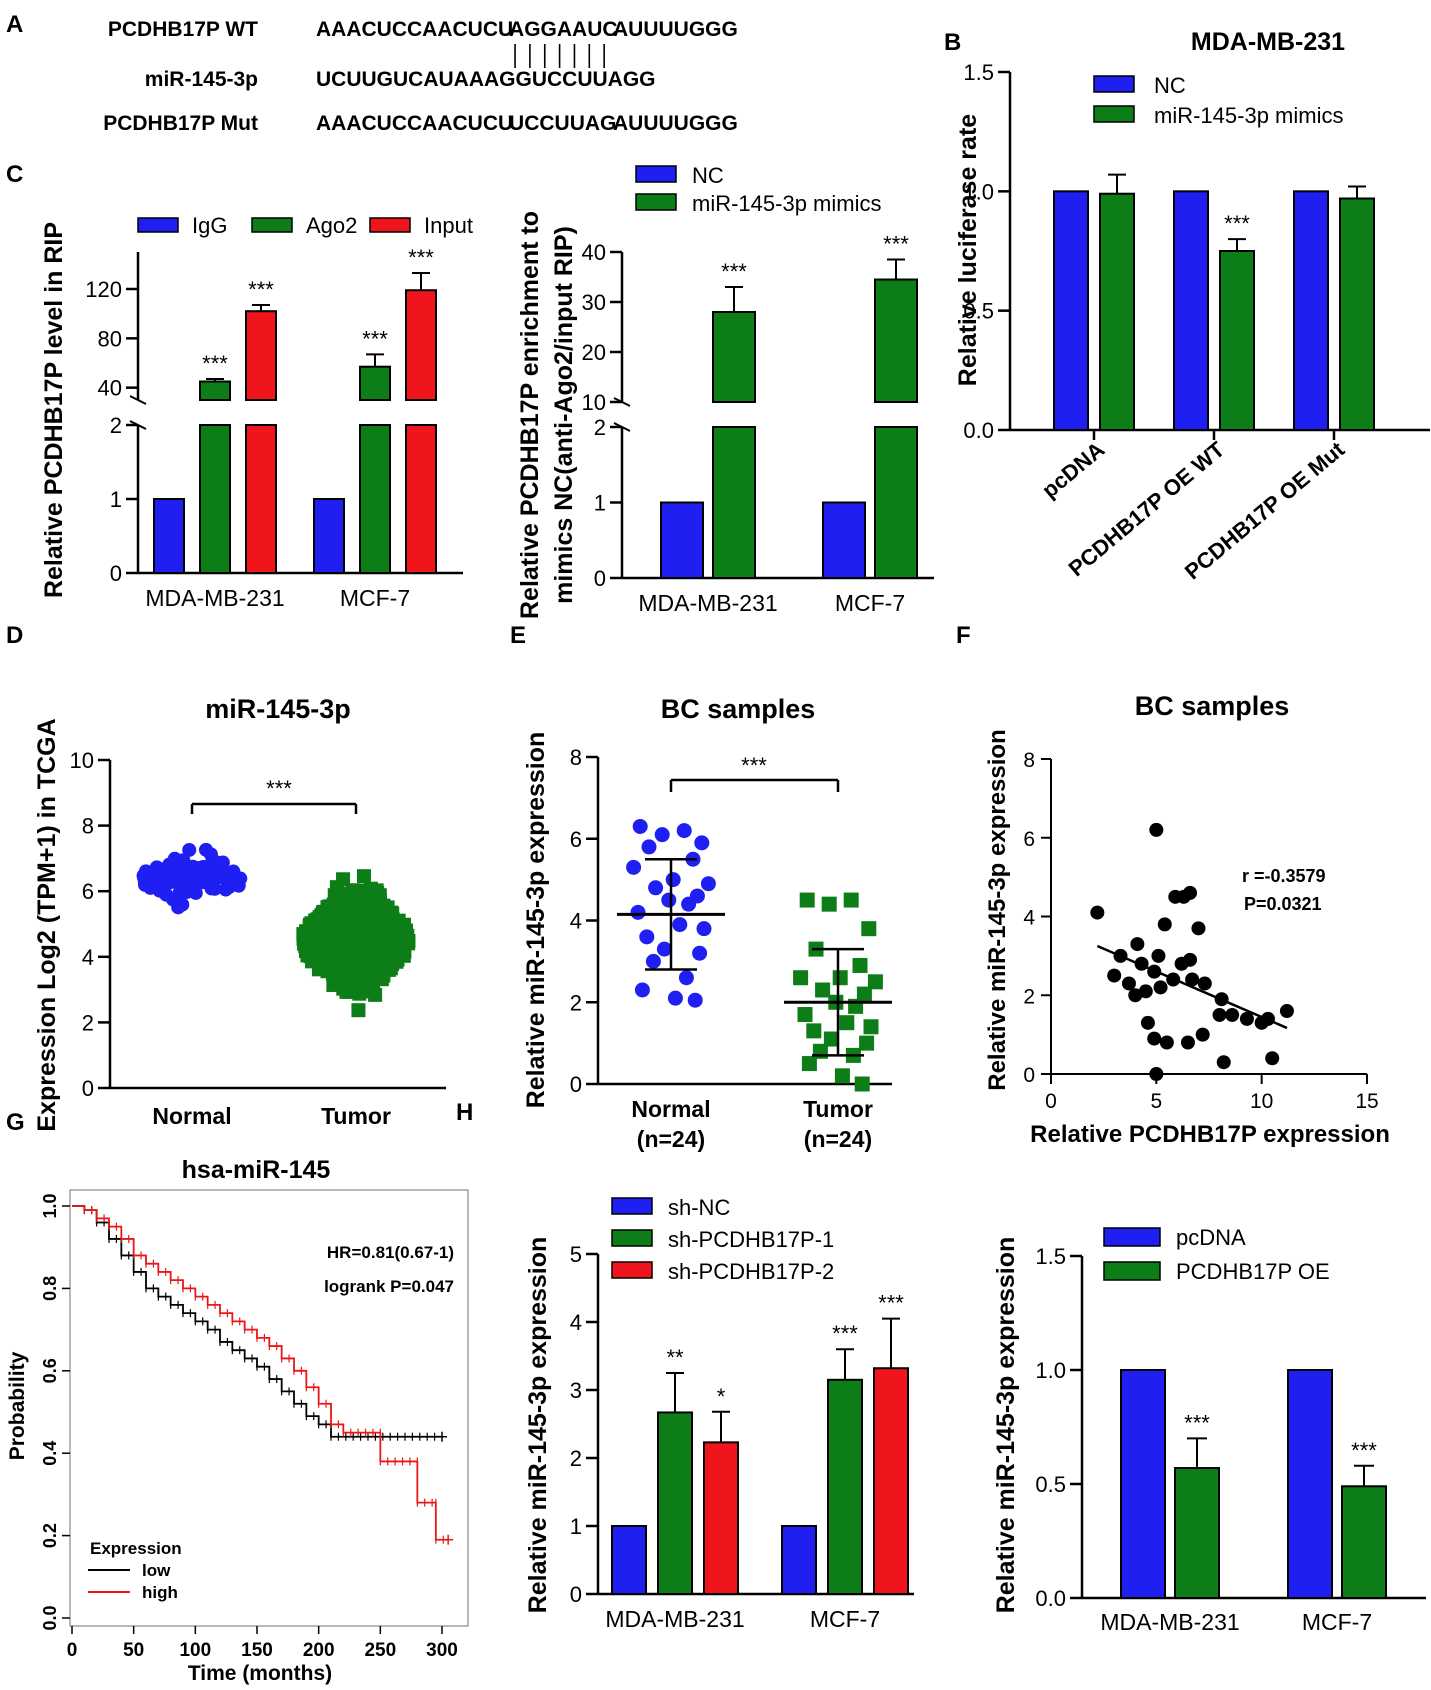 This screenshot has height=1690, width=1431. Describe the element at coordinates (1073, 470) in the screenshot. I see `x-tick-label: pcDNA` at that location.